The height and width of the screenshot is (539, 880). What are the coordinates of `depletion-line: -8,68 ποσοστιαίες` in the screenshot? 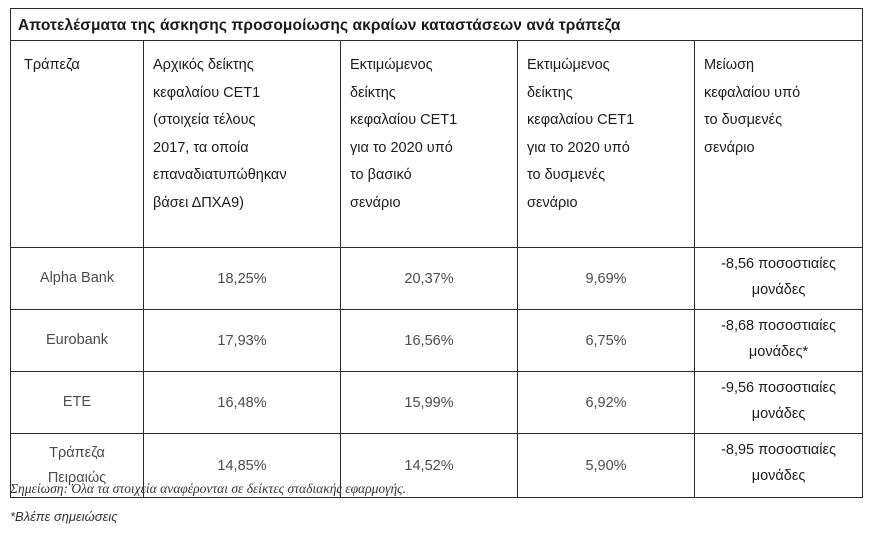 It's located at (778, 326).